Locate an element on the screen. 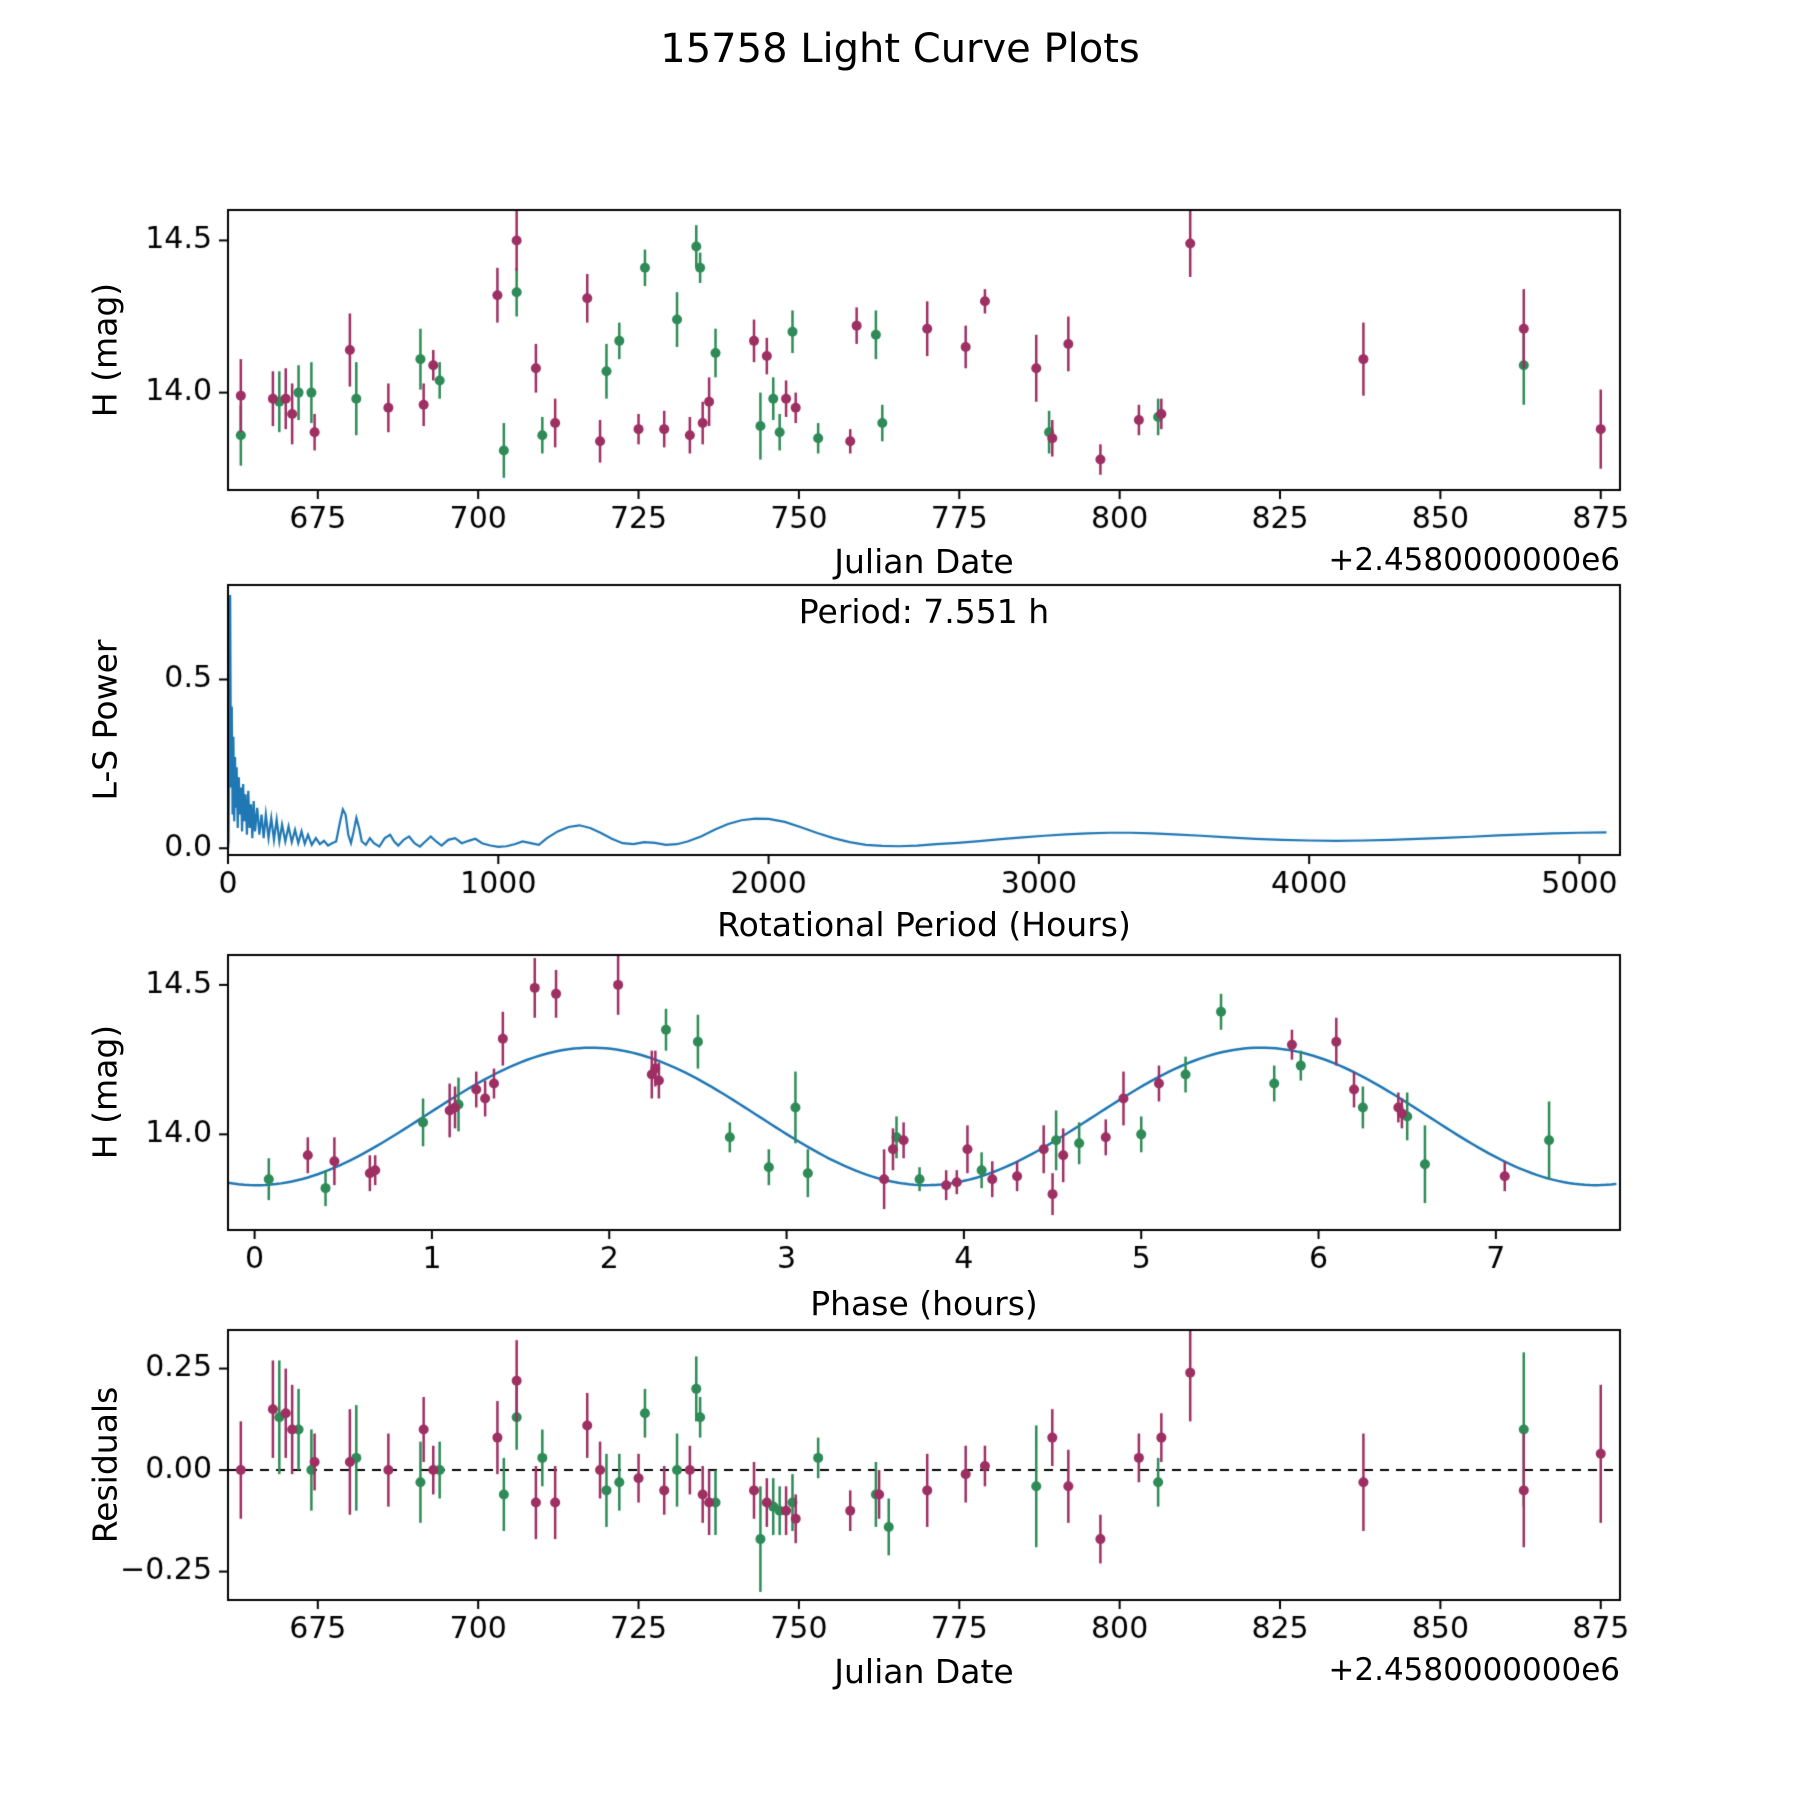  residuals-xlabel: Julian Date is located at coordinates (924, 1671).